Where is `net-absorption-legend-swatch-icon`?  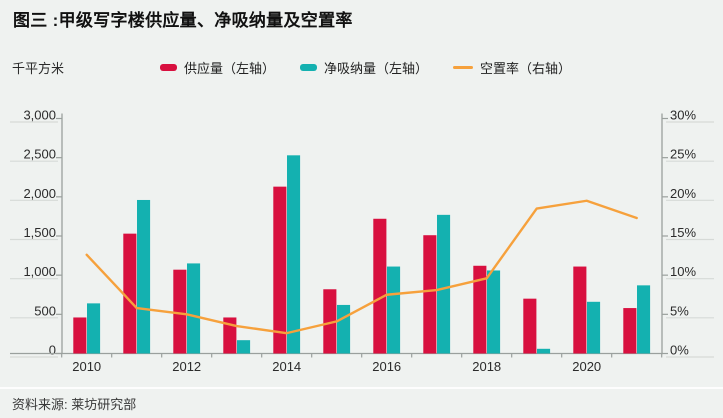 net-absorption-legend-swatch-icon is located at coordinates (309, 67).